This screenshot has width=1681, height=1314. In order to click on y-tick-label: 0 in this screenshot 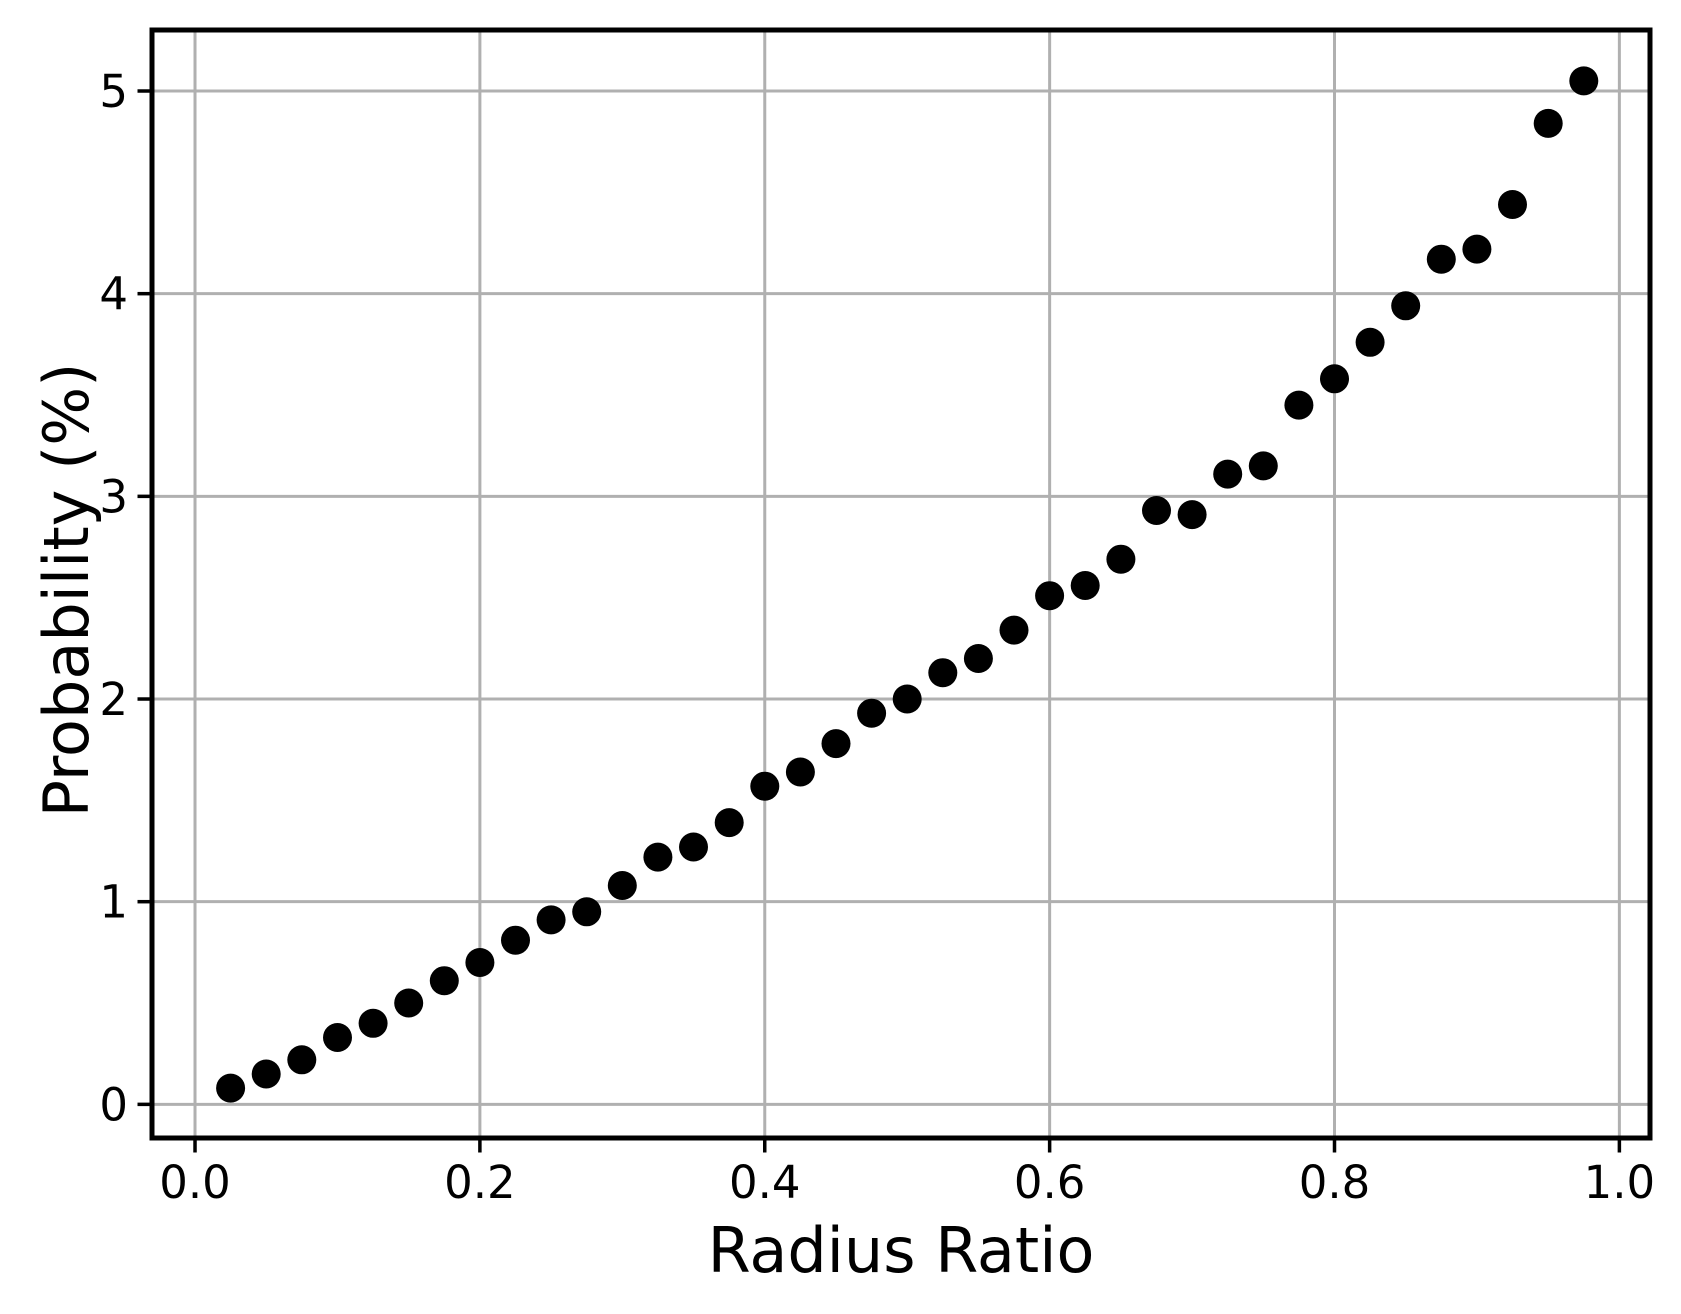, I will do `click(113, 1104)`.